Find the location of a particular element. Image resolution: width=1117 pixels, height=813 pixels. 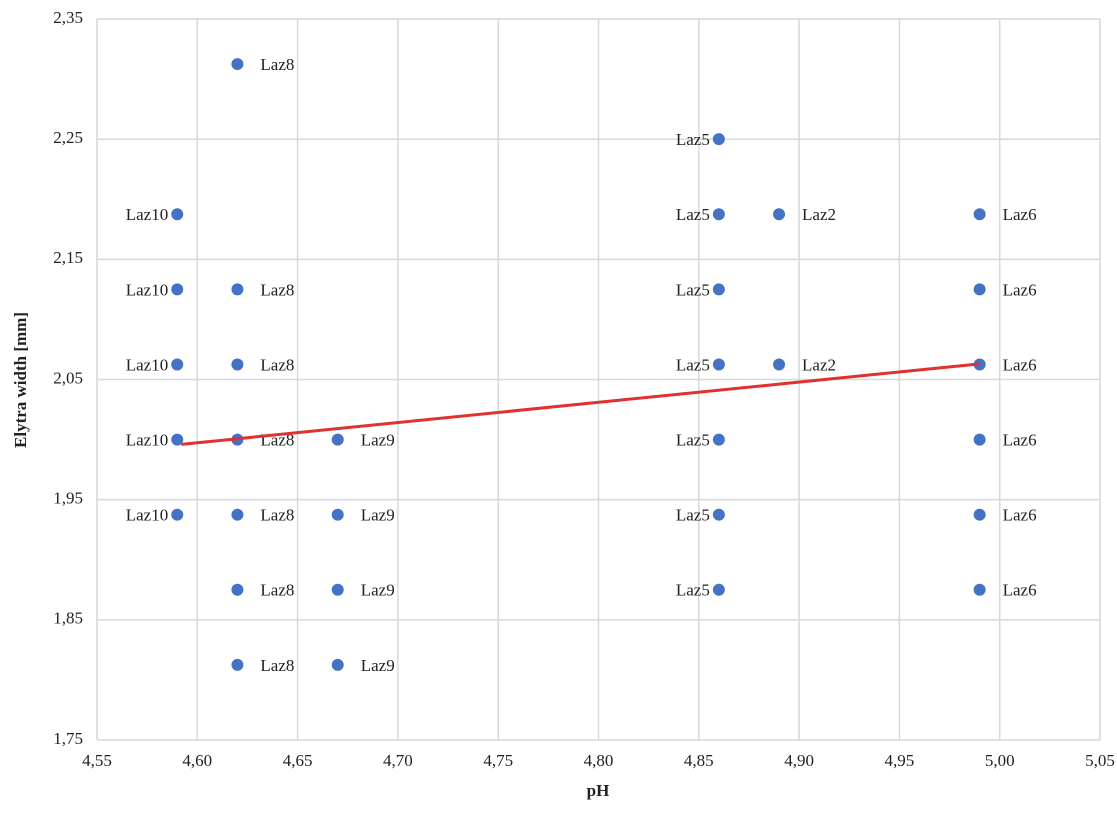

x-tick-label: 4,55 is located at coordinates (97, 760).